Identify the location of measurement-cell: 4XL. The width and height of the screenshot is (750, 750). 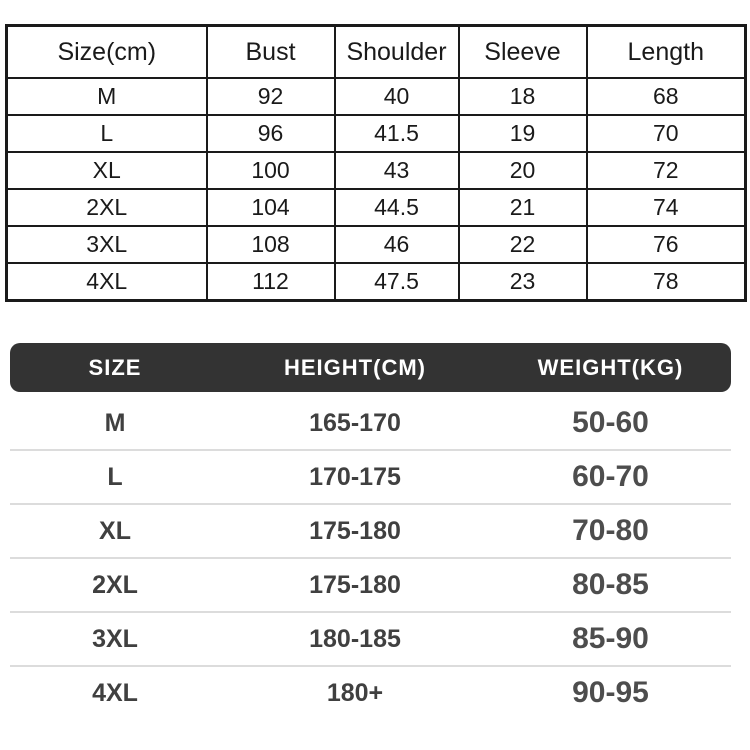
(106, 282).